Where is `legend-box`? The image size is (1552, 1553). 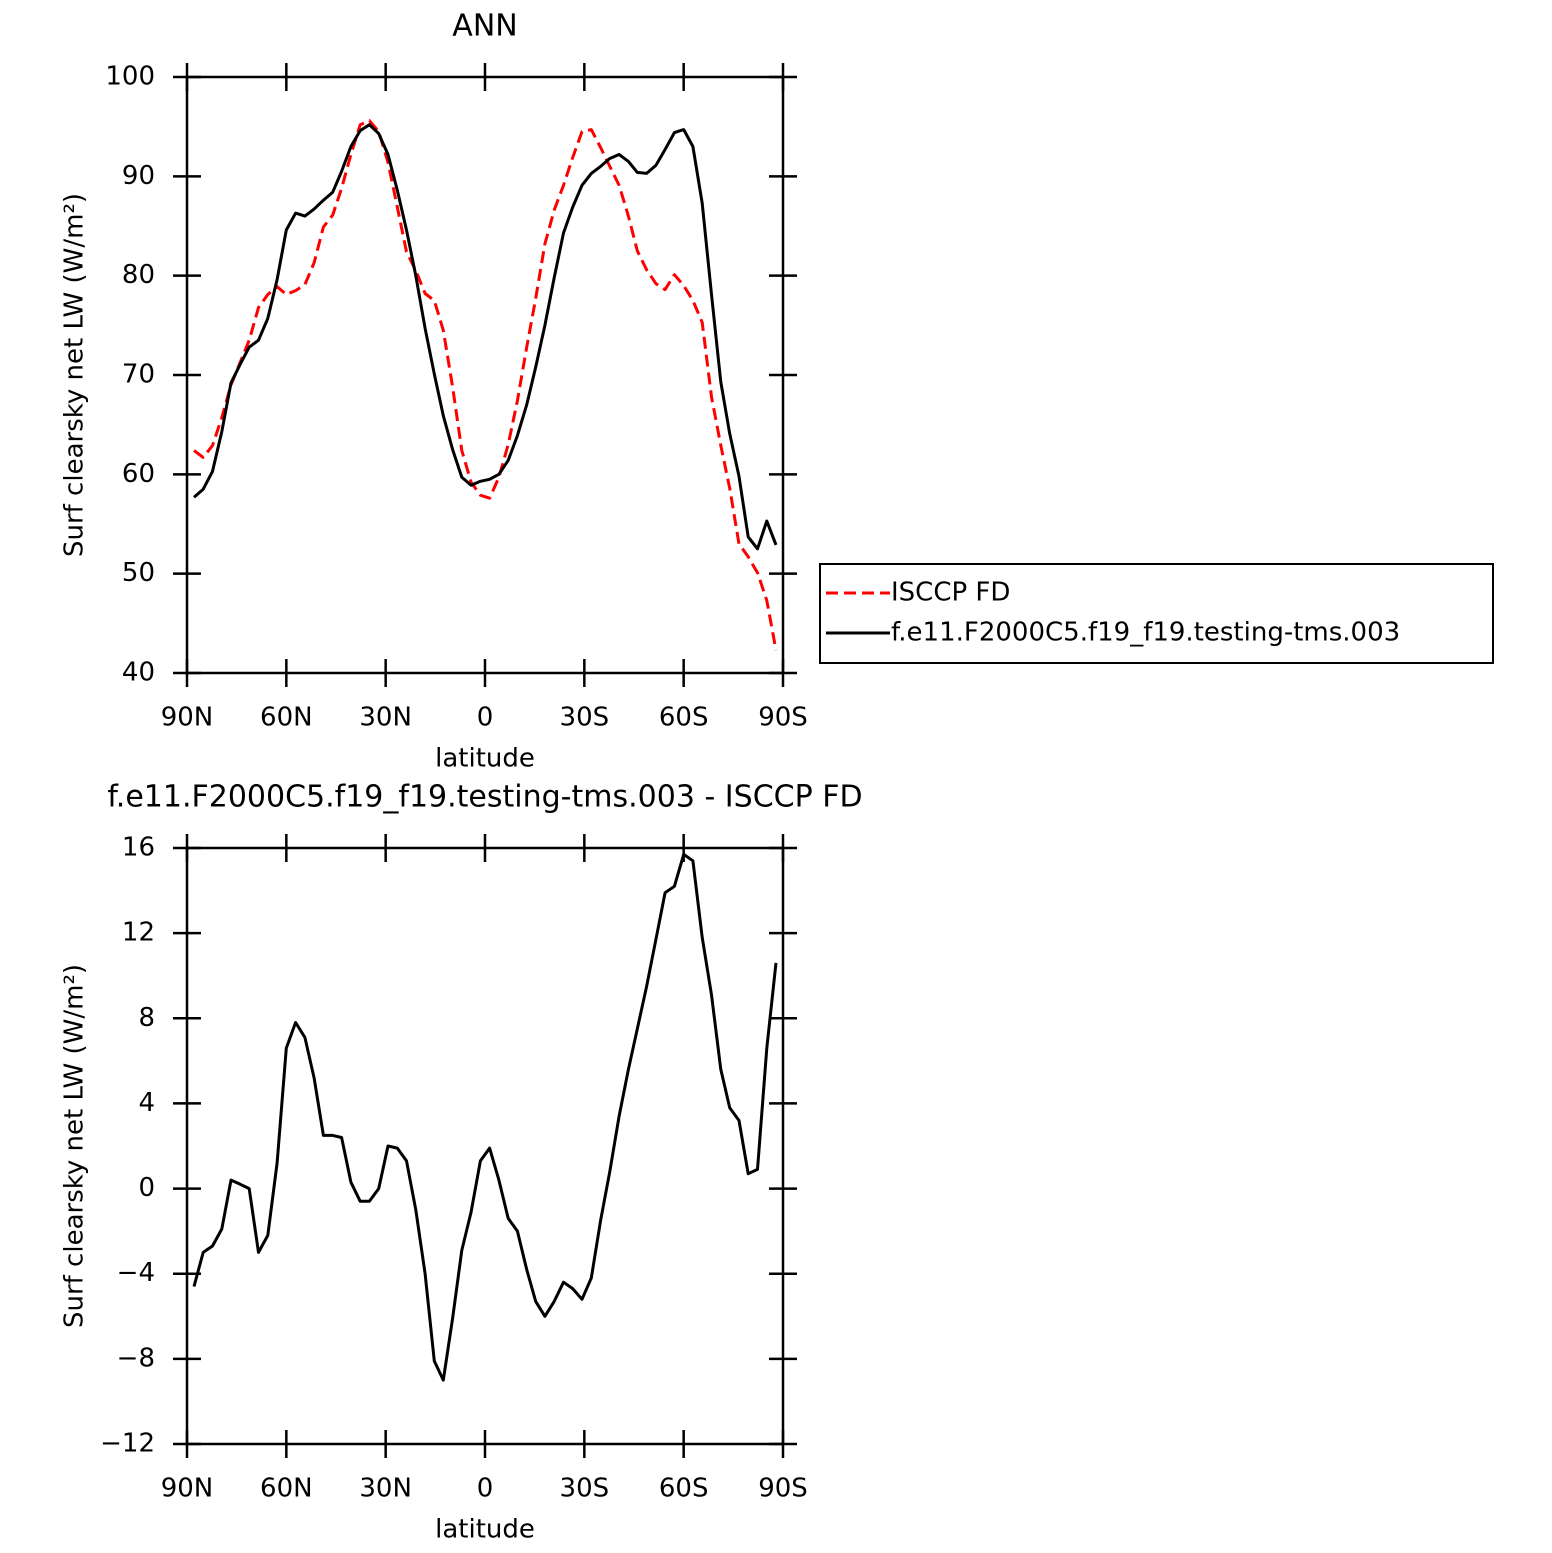 legend-box is located at coordinates (1156, 613).